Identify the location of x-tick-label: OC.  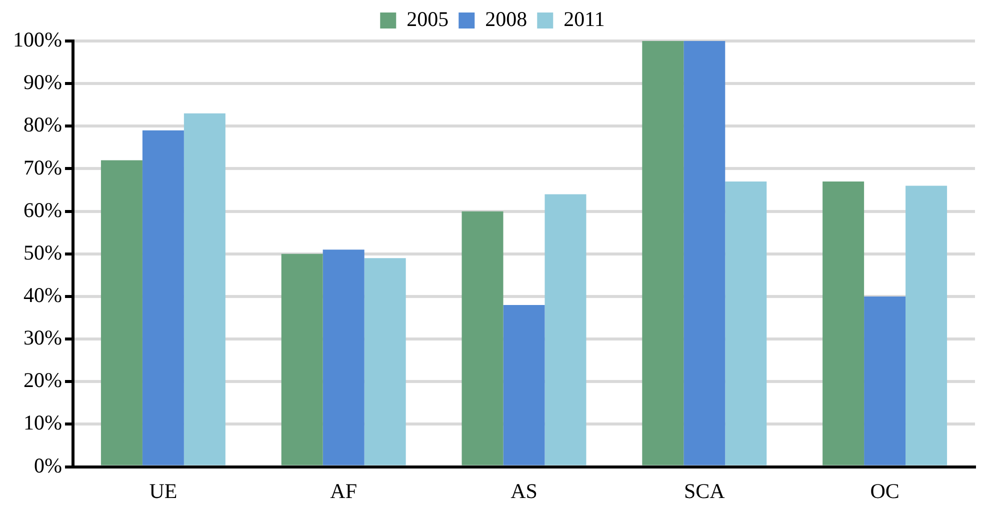
(885, 490).